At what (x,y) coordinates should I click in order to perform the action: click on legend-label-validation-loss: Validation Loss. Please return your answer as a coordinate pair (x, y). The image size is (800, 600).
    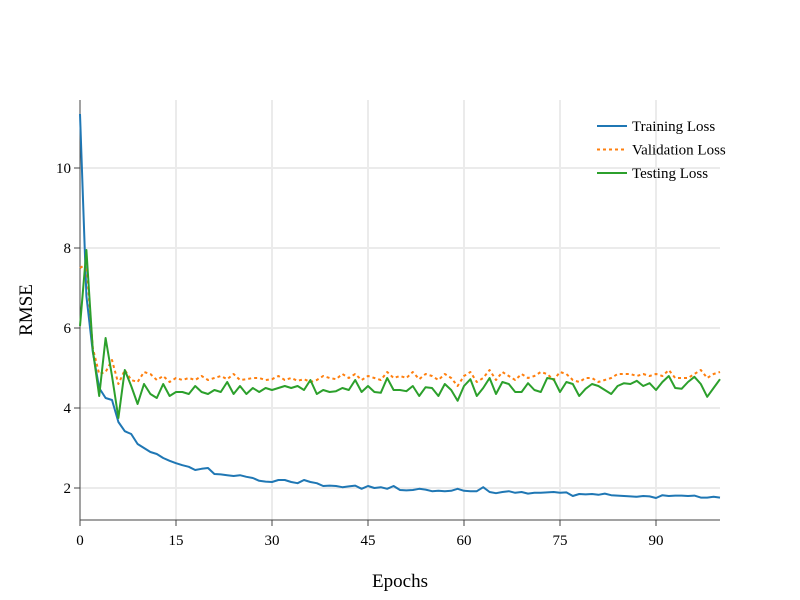
    Looking at the image, I should click on (679, 151).